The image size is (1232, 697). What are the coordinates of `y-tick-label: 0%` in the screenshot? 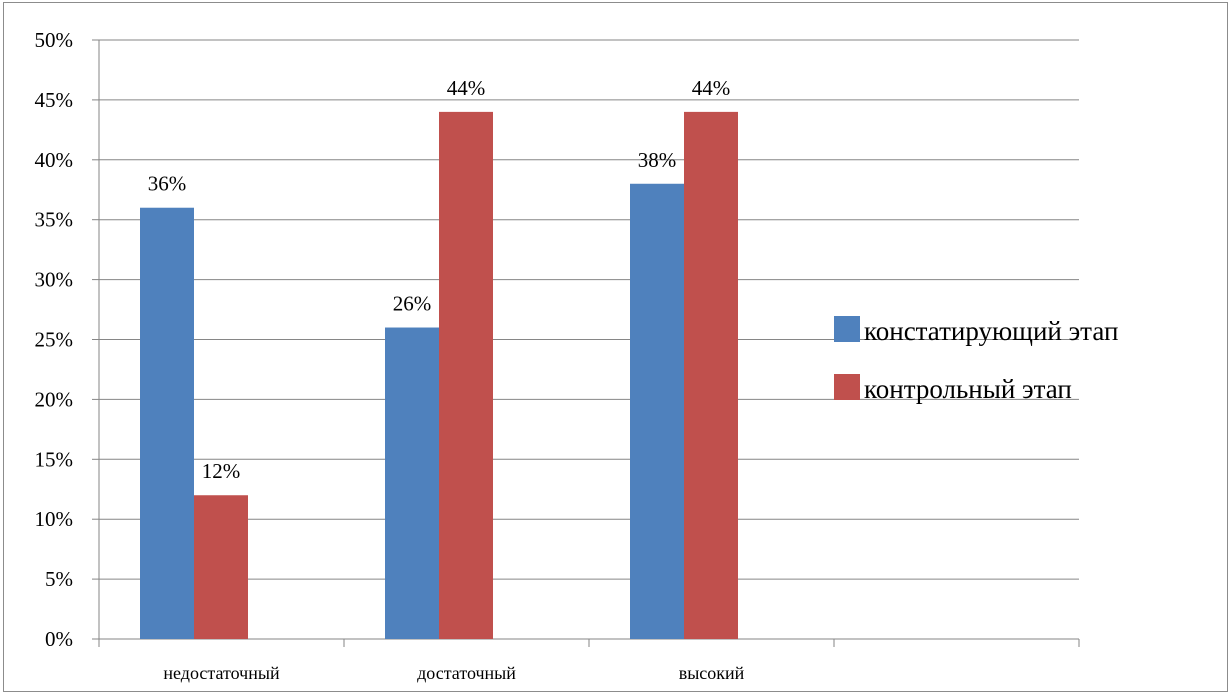 It's located at (59, 639).